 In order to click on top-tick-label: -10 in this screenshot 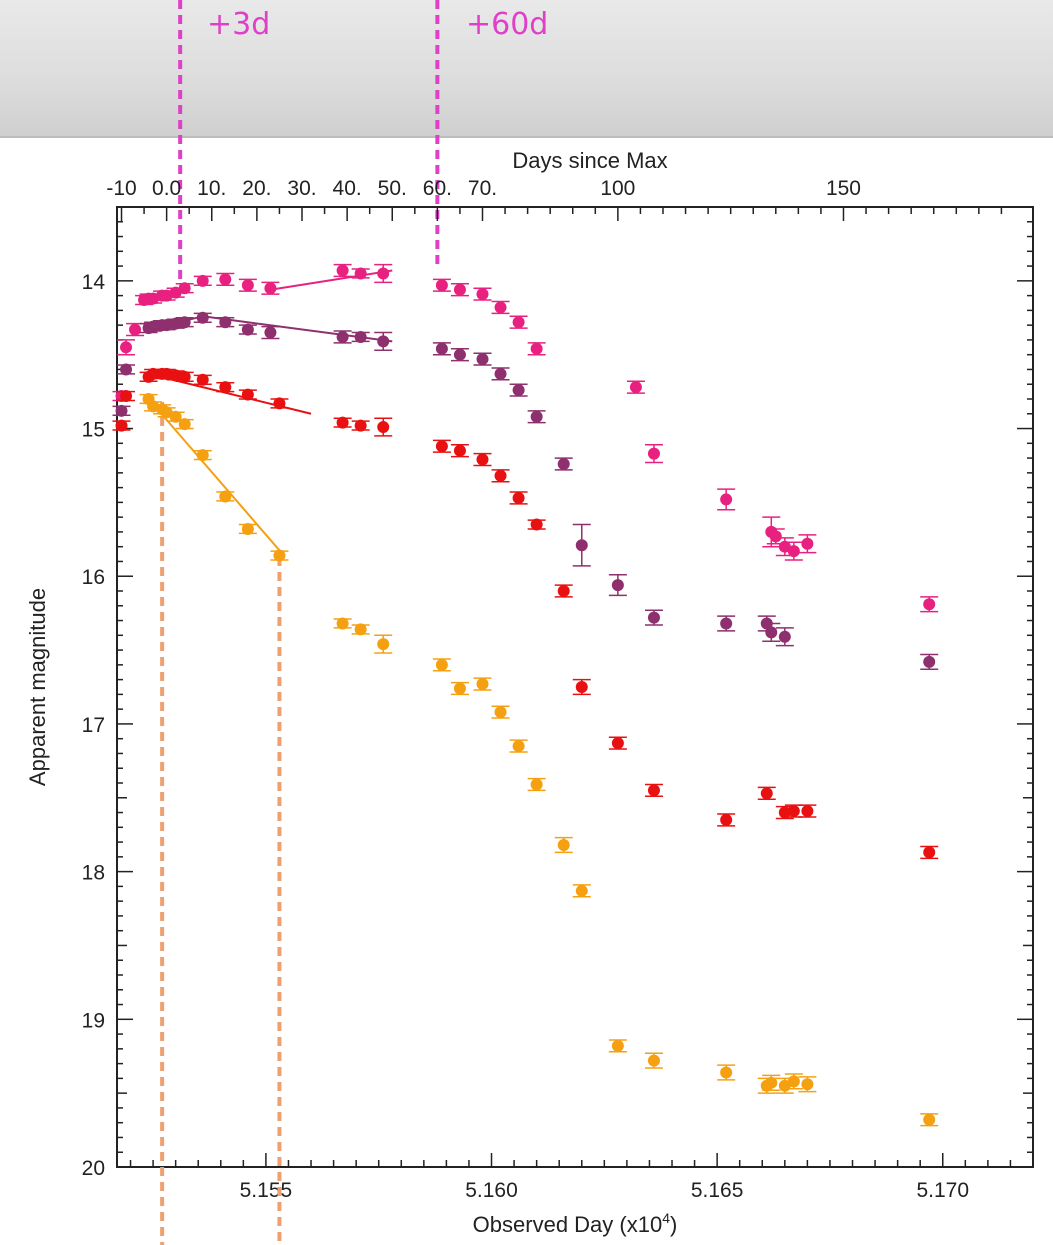, I will do `click(121, 188)`.